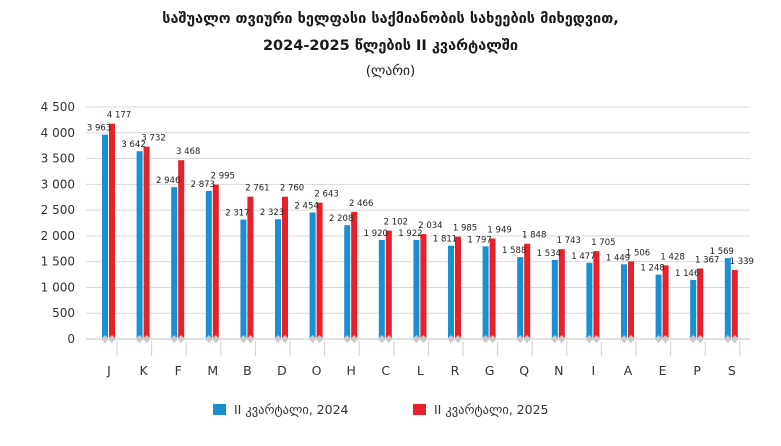 The height and width of the screenshot is (446, 781). Describe the element at coordinates (663, 370) in the screenshot. I see `x-category-label: E` at that location.